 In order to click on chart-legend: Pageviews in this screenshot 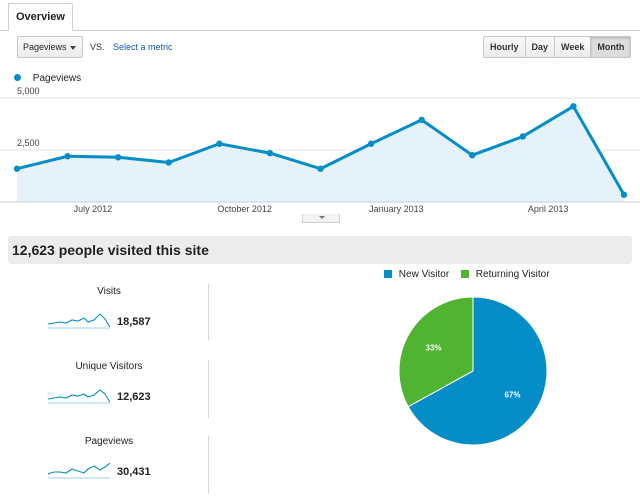, I will do `click(47, 79)`.